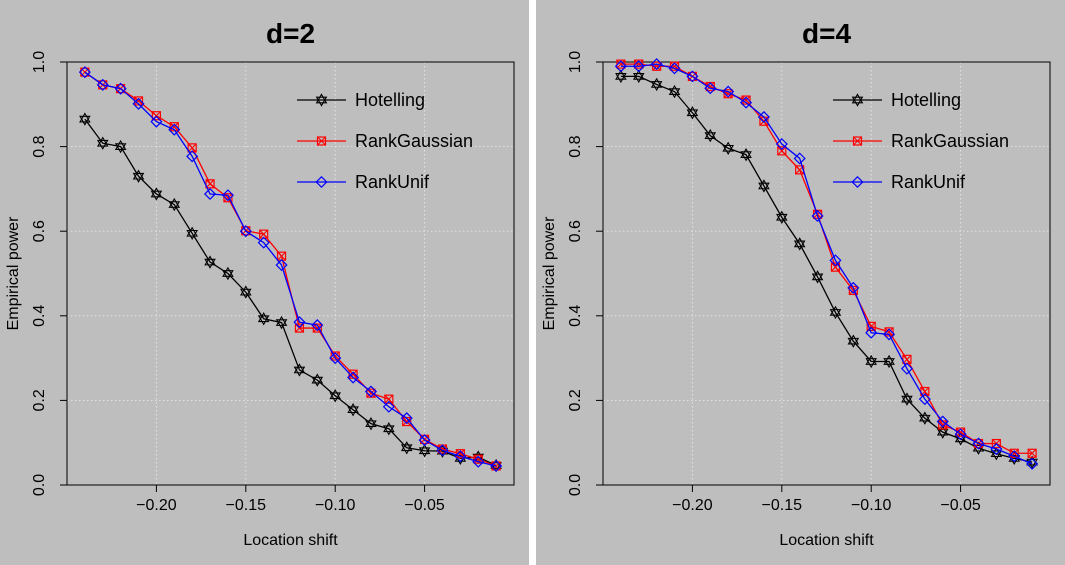 Image resolution: width=1065 pixels, height=565 pixels. What do you see at coordinates (575, 400) in the screenshot?
I see `y-tick-label: 0.2` at bounding box center [575, 400].